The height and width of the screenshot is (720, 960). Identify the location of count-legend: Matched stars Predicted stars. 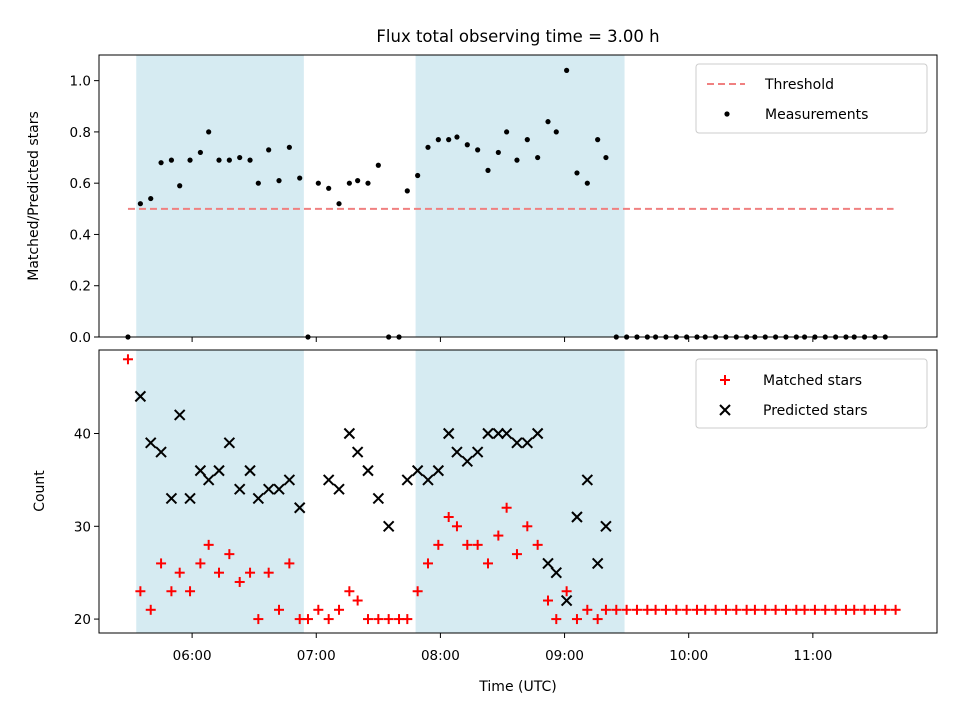
(811, 393).